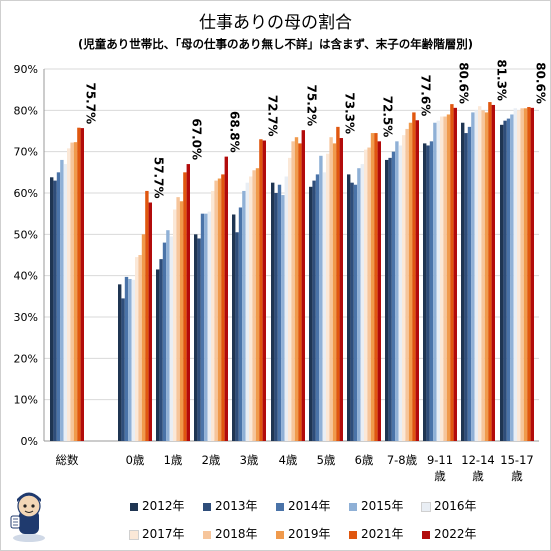  Describe the element at coordinates (275, 44) in the screenshot. I see `chart-subtitle: (児童あり世帯比、「母の仕事のあり無し不詳」は含まず、末子の年齢階層別)` at that location.